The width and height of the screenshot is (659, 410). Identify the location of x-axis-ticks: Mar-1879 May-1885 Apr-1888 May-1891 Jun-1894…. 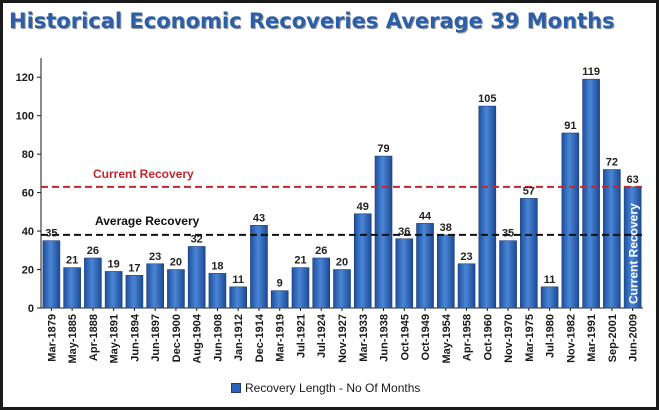
(343, 336).